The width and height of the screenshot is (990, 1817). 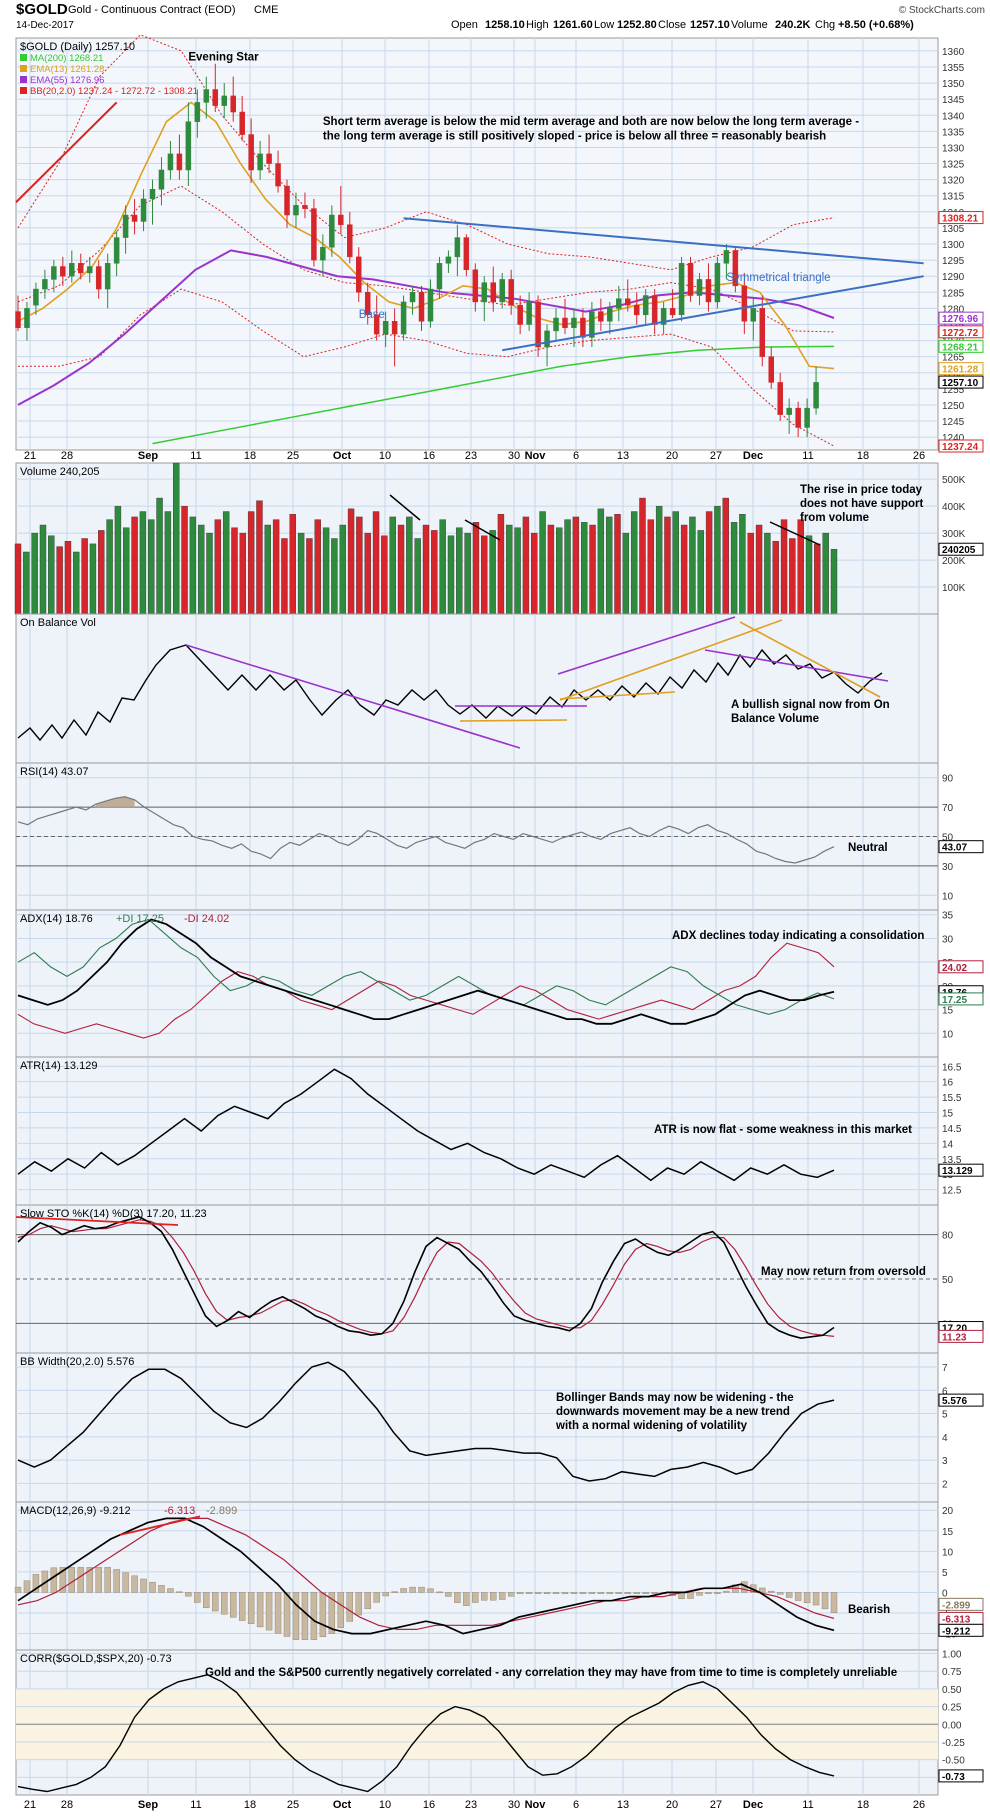 I want to click on x-tick-label-bottom: Oct, so click(x=342, y=1805).